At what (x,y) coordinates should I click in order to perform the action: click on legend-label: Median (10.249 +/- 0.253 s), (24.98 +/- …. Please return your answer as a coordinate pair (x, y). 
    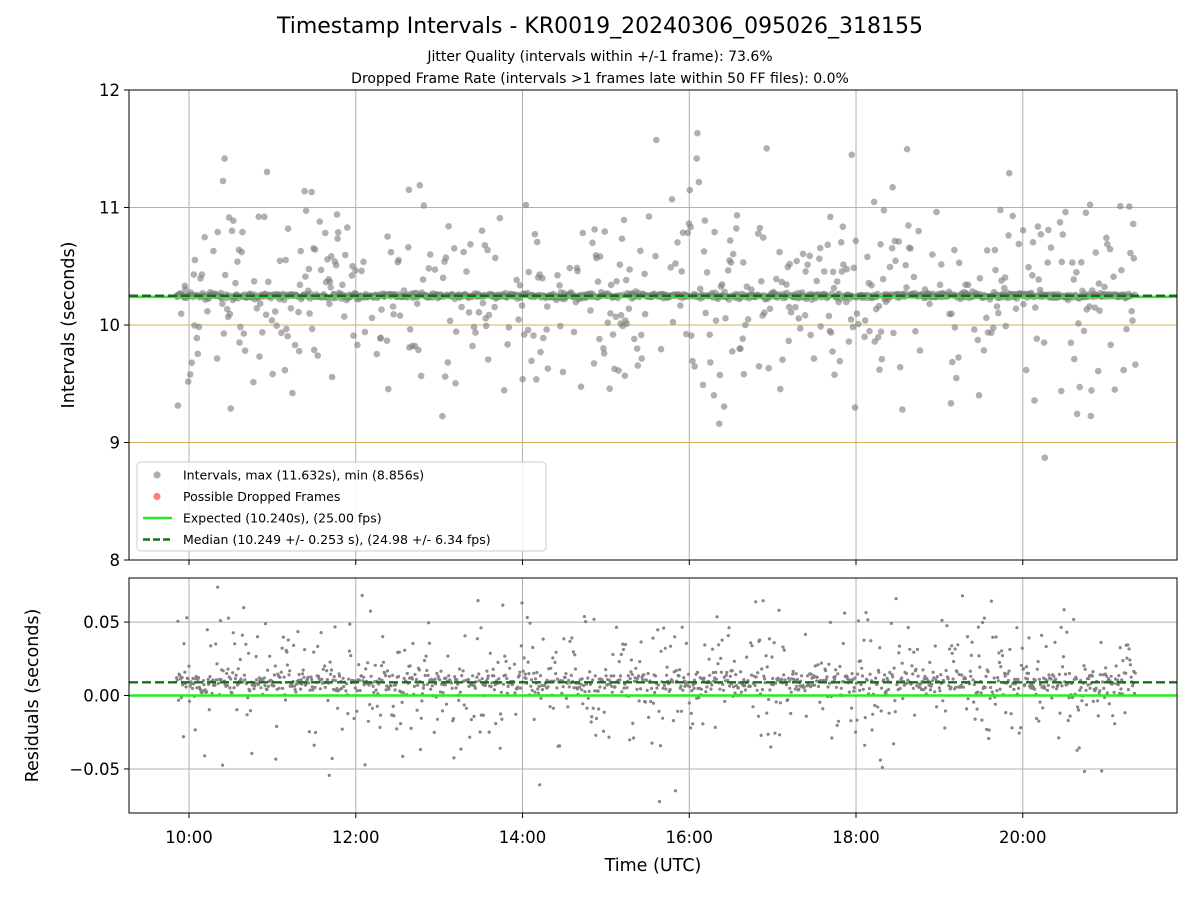
    Looking at the image, I should click on (337, 539).